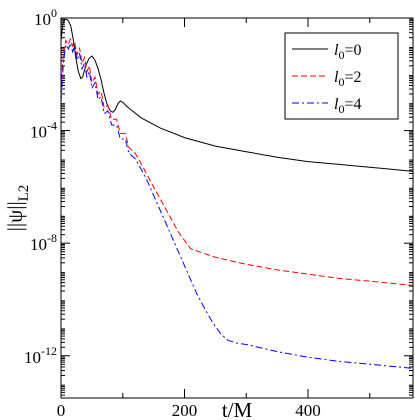 This screenshot has width=415, height=420. What do you see at coordinates (52, 126) in the screenshot?
I see `y-tick-exponent: -4` at bounding box center [52, 126].